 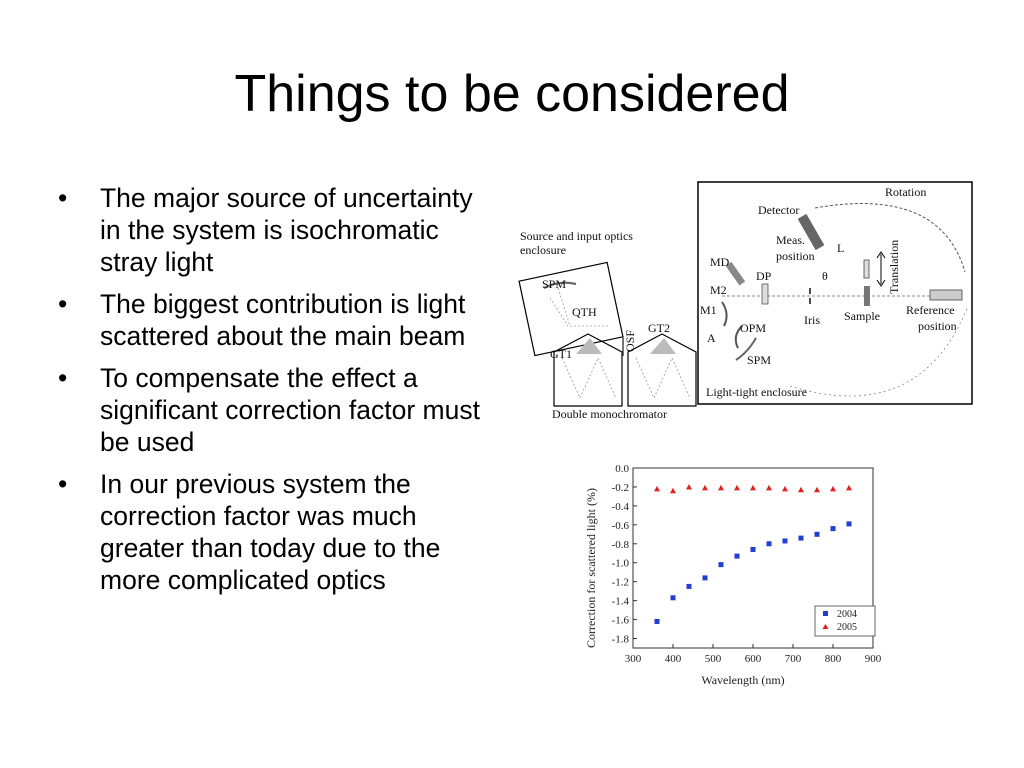 I want to click on y-tick-label: -0.8, so click(x=621, y=545).